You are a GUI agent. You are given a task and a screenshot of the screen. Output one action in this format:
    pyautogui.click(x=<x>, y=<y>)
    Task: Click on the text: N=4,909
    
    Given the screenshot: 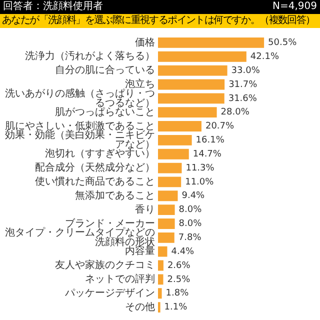 What is the action you would take?
    pyautogui.click(x=294, y=7)
    